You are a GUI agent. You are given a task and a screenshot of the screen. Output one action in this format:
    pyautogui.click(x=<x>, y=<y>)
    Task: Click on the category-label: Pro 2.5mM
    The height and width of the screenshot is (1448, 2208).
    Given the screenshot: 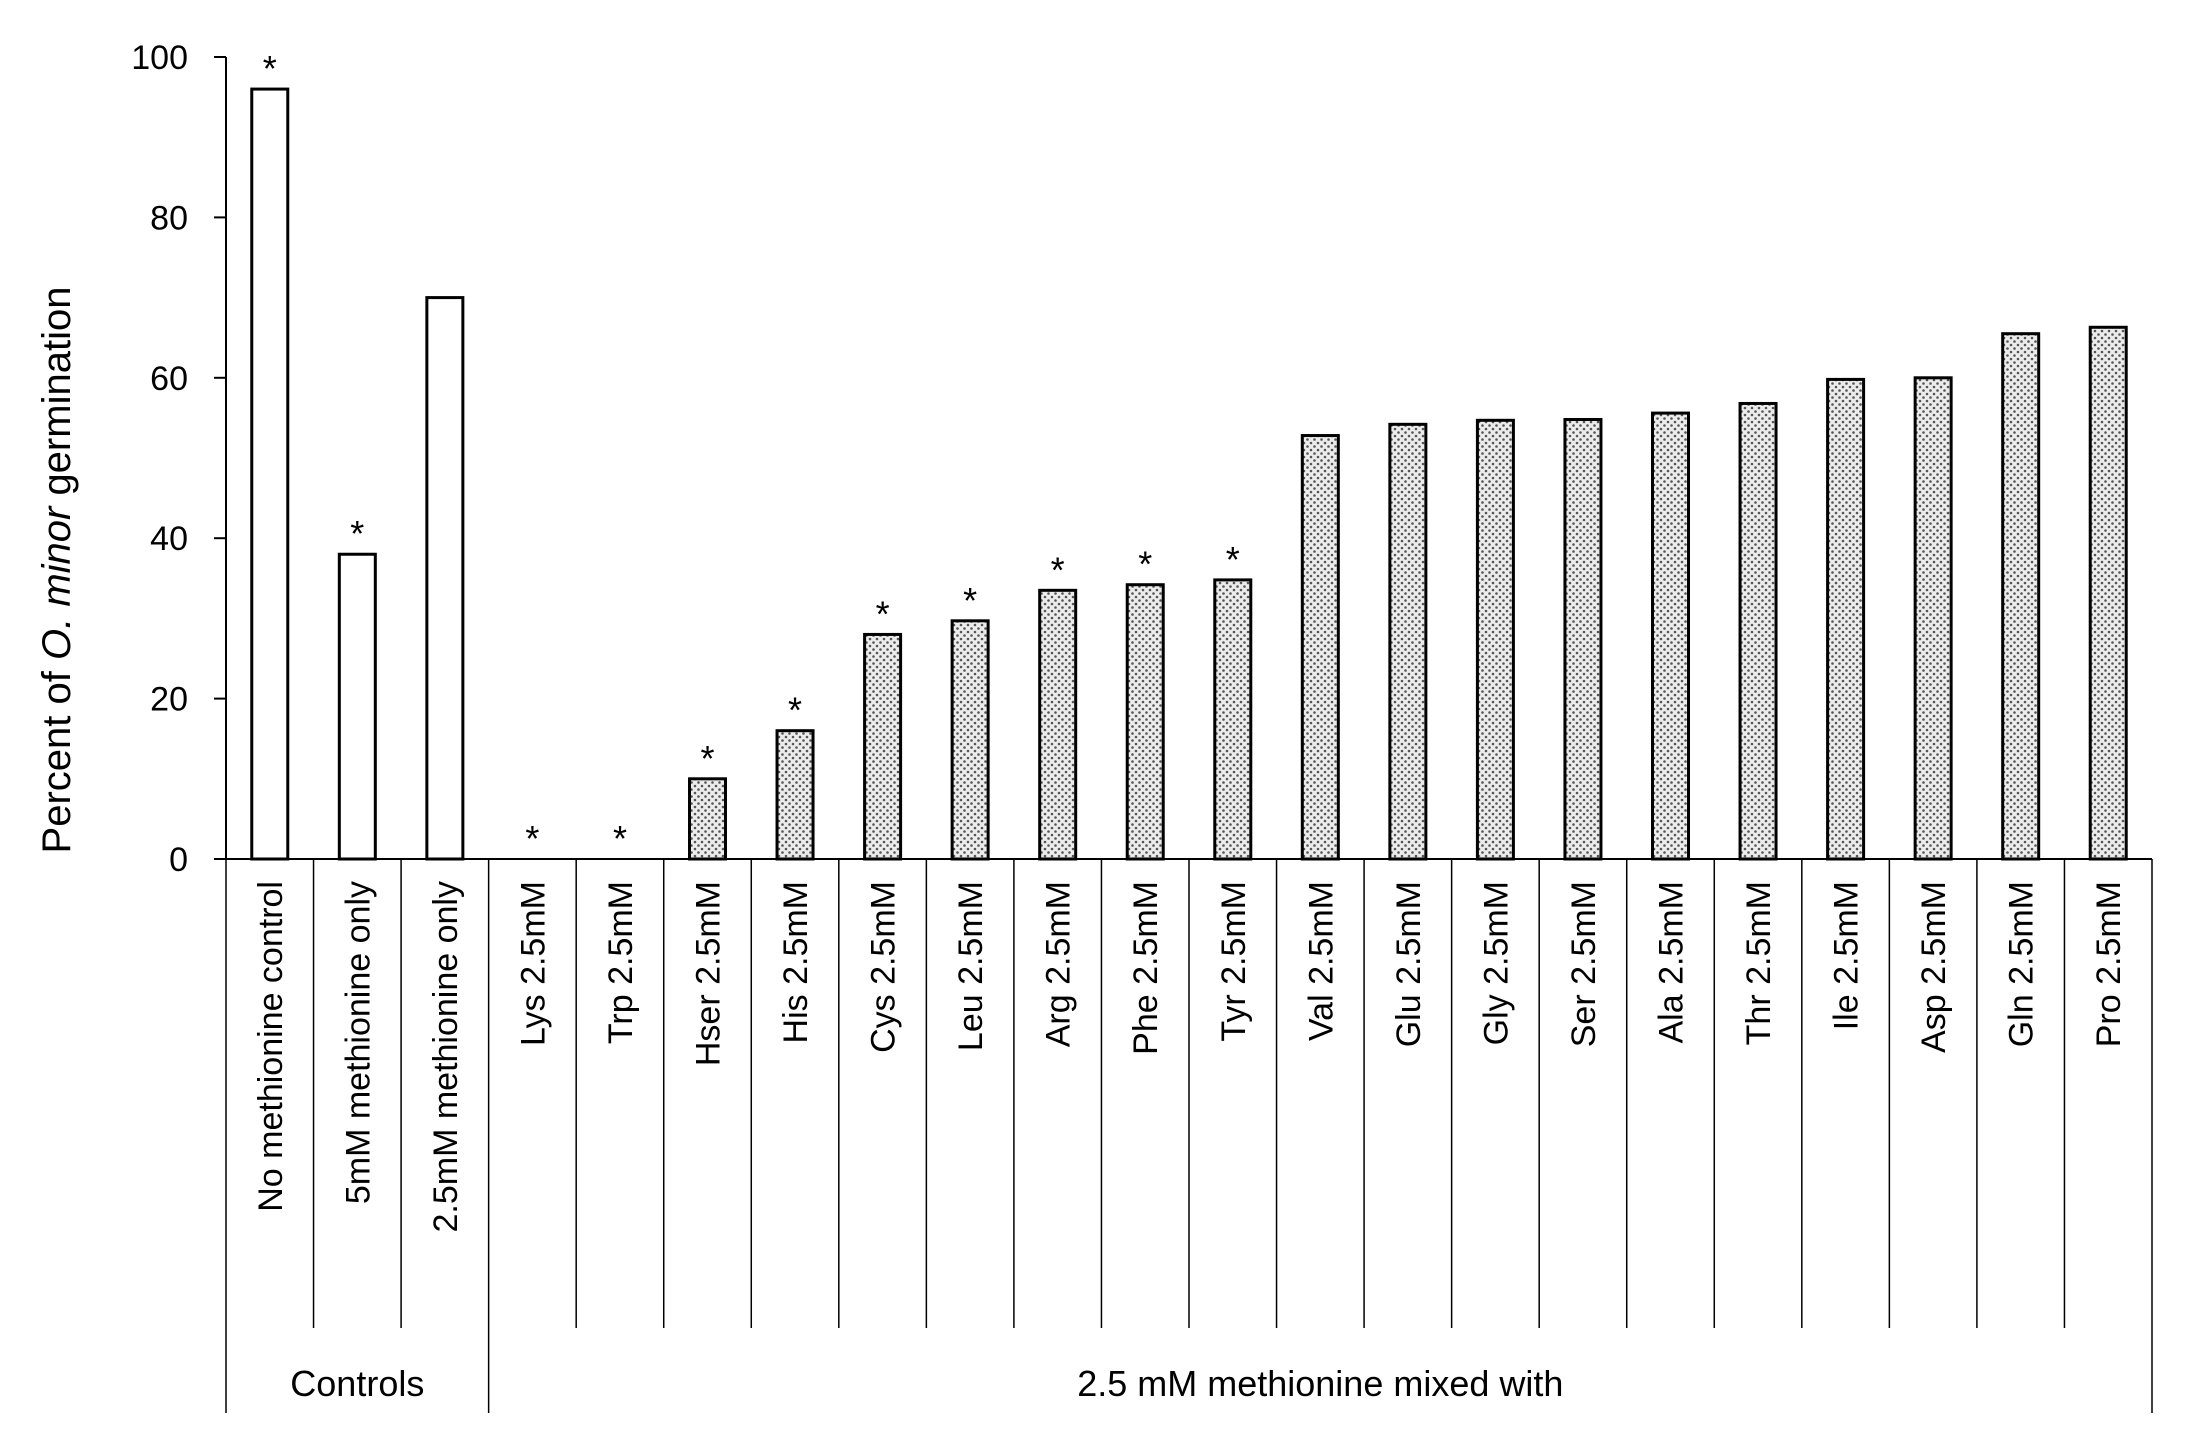 What is the action you would take?
    pyautogui.click(x=2109, y=964)
    